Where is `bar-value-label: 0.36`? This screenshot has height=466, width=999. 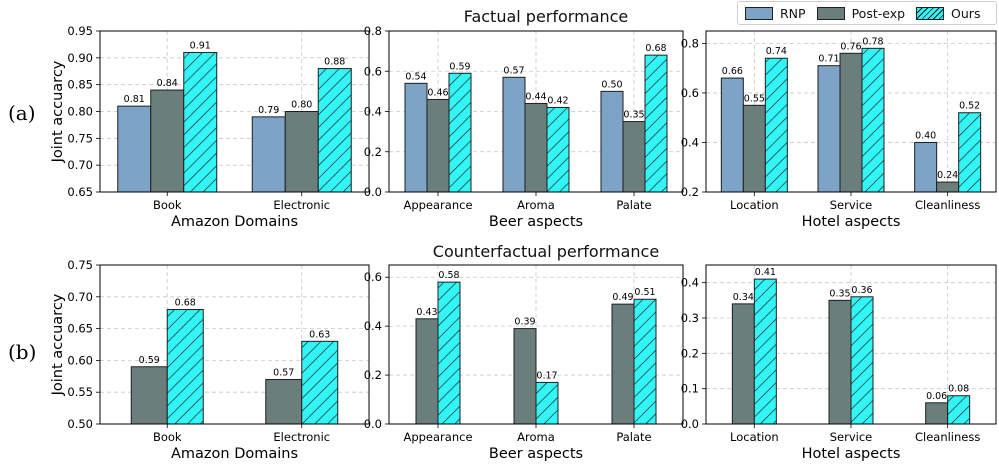
bar-value-label: 0.36 is located at coordinates (861, 290).